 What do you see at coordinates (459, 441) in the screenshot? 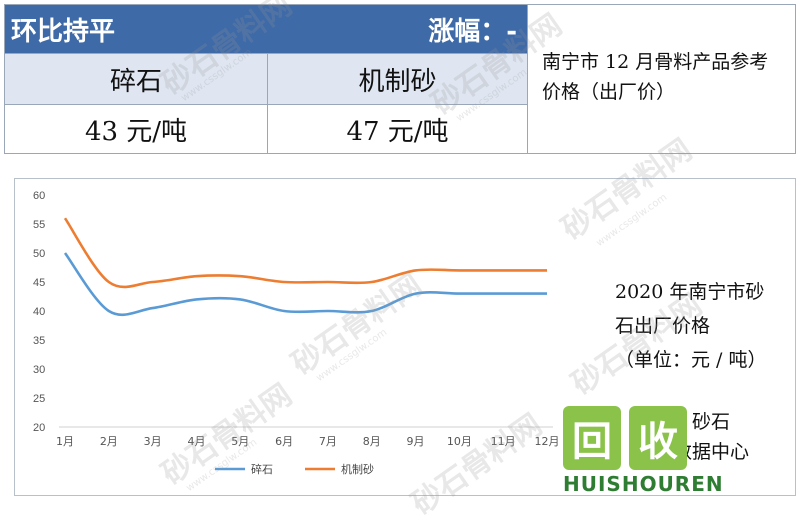
I see `x-tick-label: 10月` at bounding box center [459, 441].